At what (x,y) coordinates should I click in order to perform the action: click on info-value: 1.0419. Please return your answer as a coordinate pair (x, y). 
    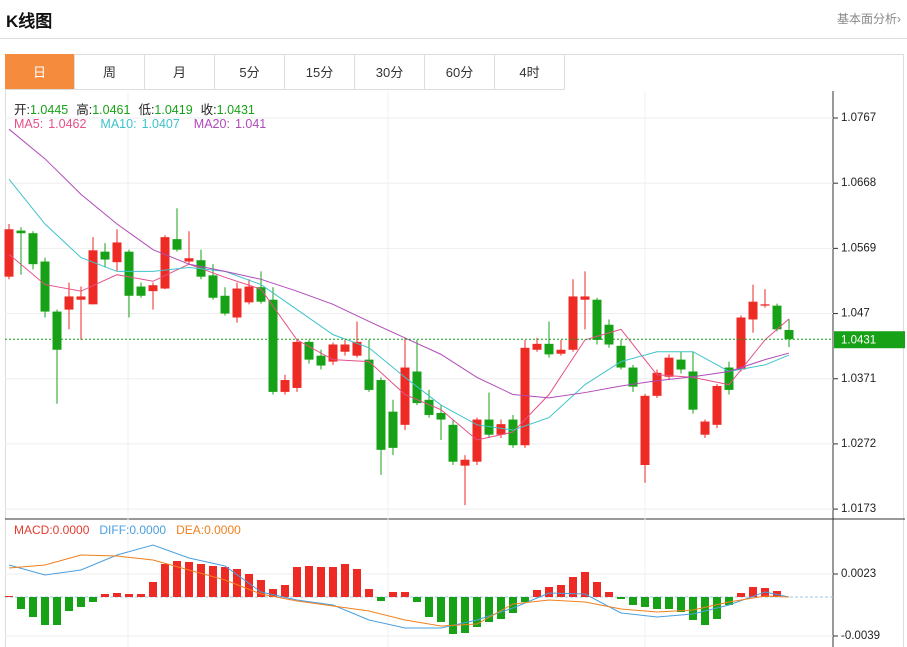
    Looking at the image, I should click on (173, 110).